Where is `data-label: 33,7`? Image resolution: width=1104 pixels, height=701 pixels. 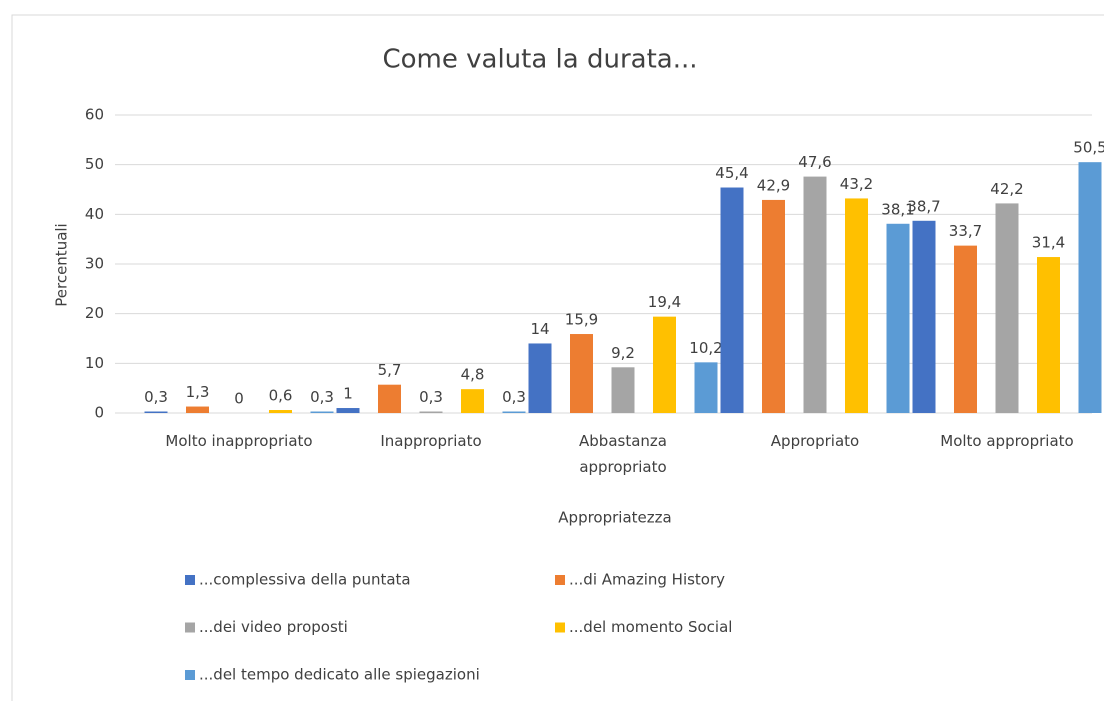
data-label: 33,7 is located at coordinates (965, 231).